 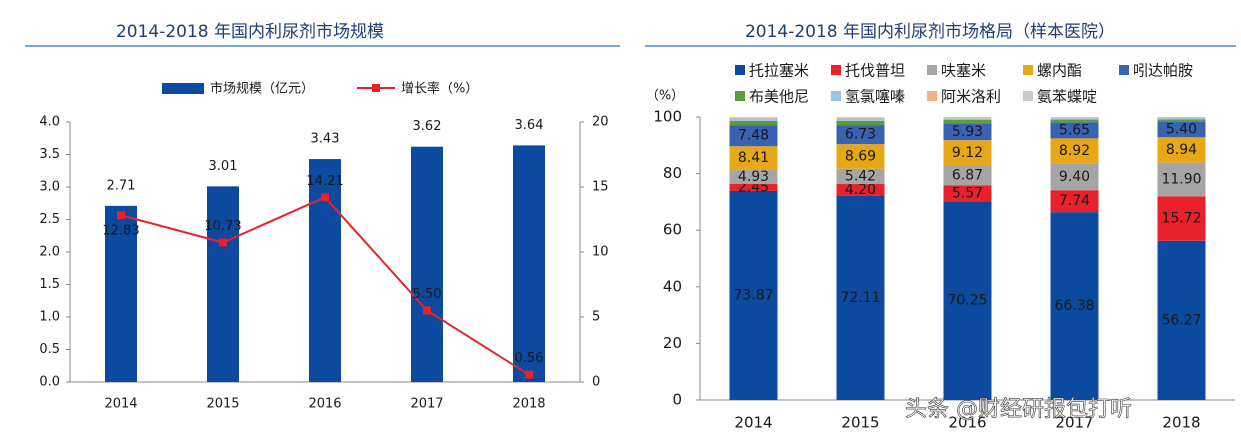 I want to click on y2-tick-label: 20, so click(x=600, y=122).